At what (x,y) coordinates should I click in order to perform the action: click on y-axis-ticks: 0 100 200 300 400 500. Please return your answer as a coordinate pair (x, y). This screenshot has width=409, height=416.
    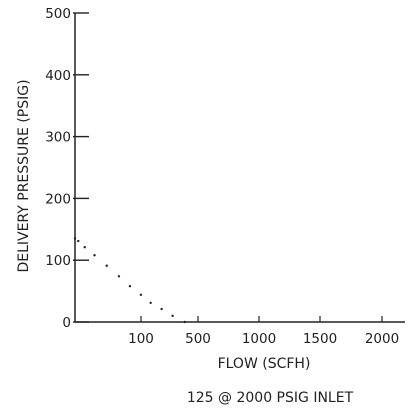
    Looking at the image, I should click on (67, 168).